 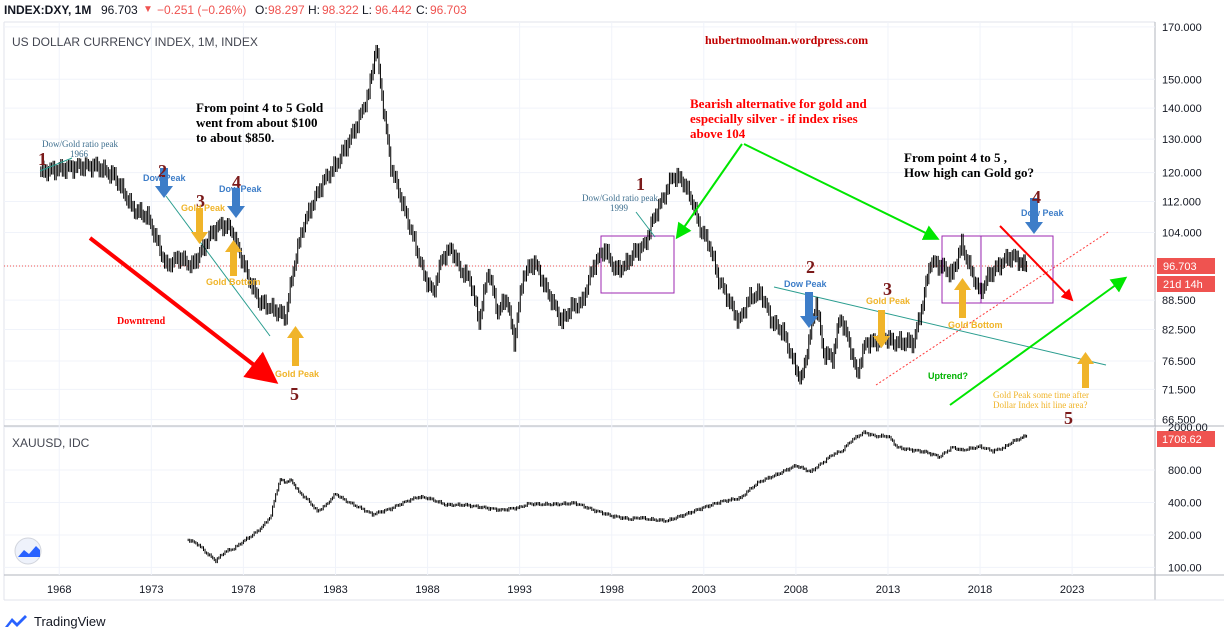 What do you see at coordinates (59, 590) in the screenshot?
I see `time-tick-label: 1968` at bounding box center [59, 590].